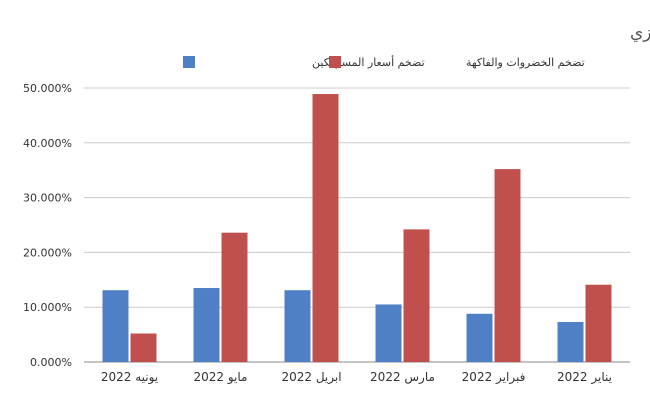  I want to click on legend-swatch-vegetables, so click(335, 62).